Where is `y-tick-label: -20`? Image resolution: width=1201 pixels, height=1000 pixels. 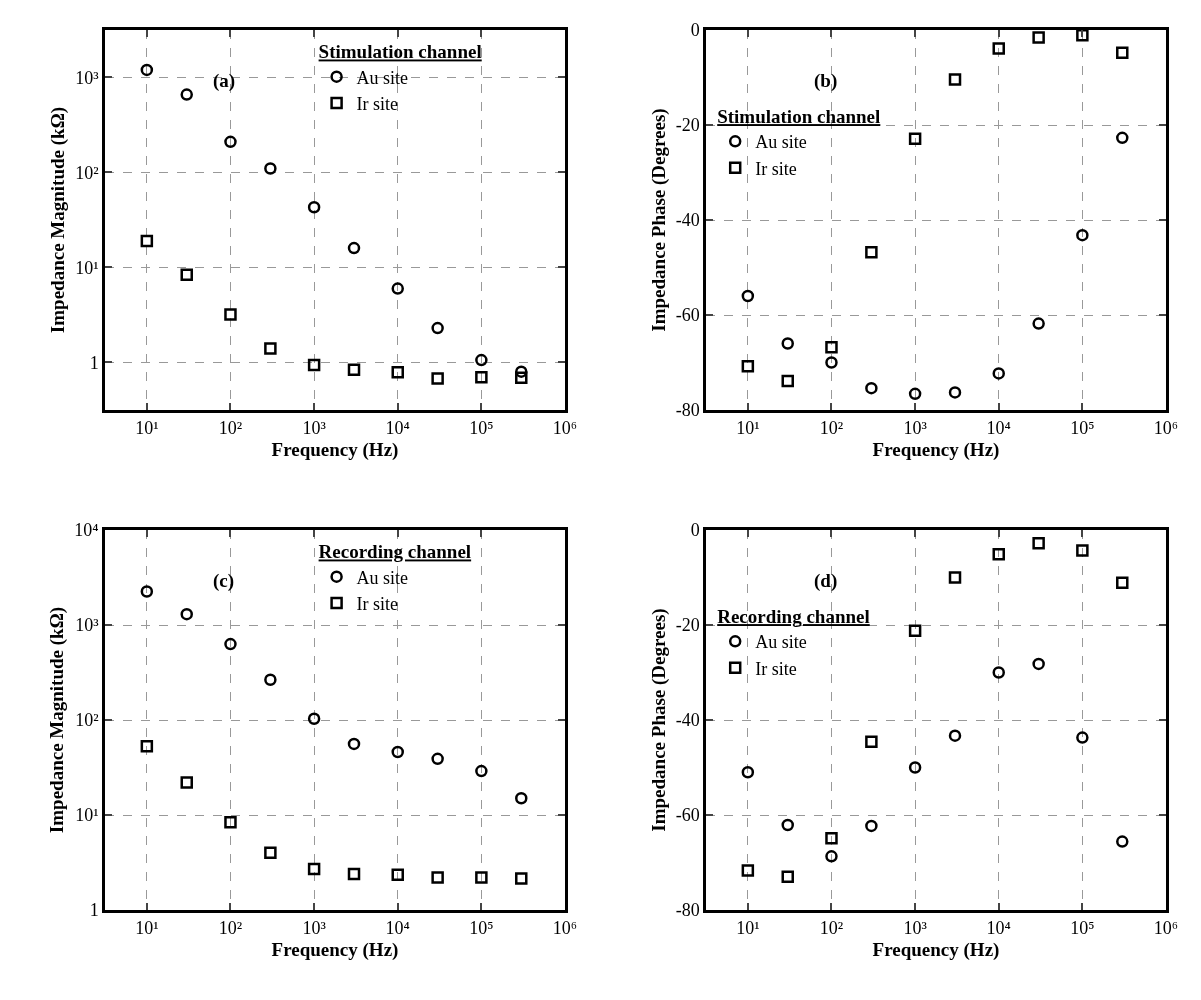 y-tick-label: -20 is located at coordinates (687, 125).